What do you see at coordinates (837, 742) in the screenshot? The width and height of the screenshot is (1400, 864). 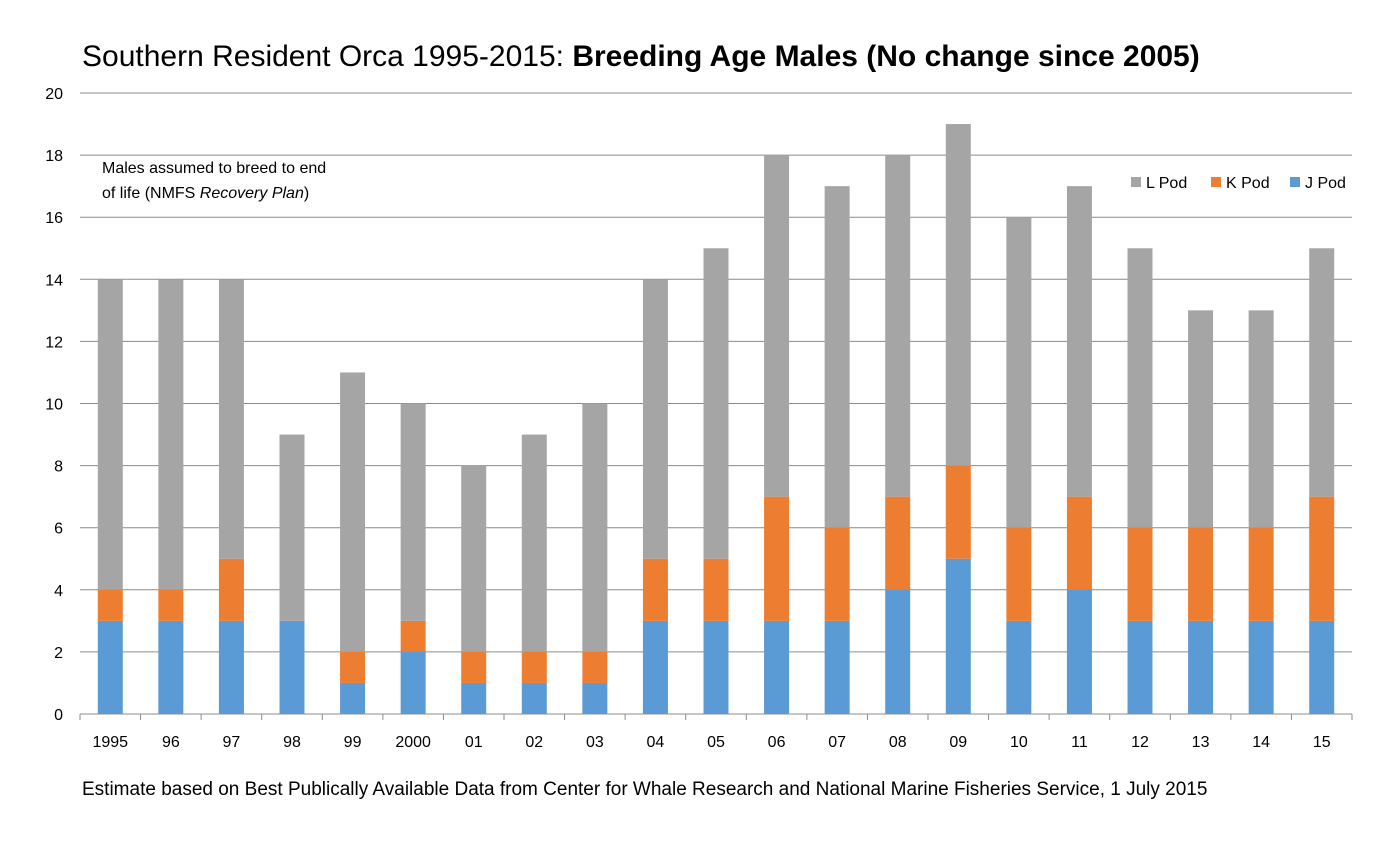 I see `x-tick-label: 07` at bounding box center [837, 742].